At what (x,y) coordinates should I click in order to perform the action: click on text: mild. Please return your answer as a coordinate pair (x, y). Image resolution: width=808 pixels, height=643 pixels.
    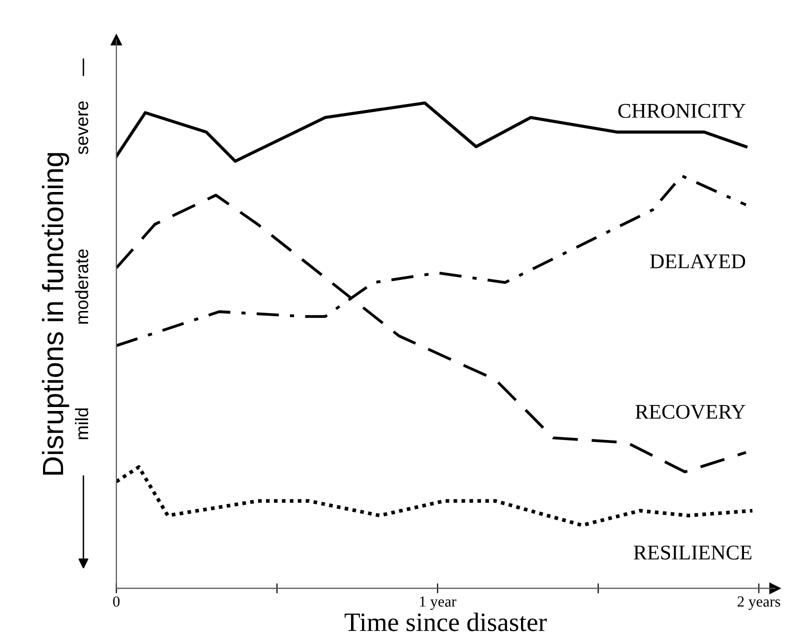
    Looking at the image, I should click on (81, 424).